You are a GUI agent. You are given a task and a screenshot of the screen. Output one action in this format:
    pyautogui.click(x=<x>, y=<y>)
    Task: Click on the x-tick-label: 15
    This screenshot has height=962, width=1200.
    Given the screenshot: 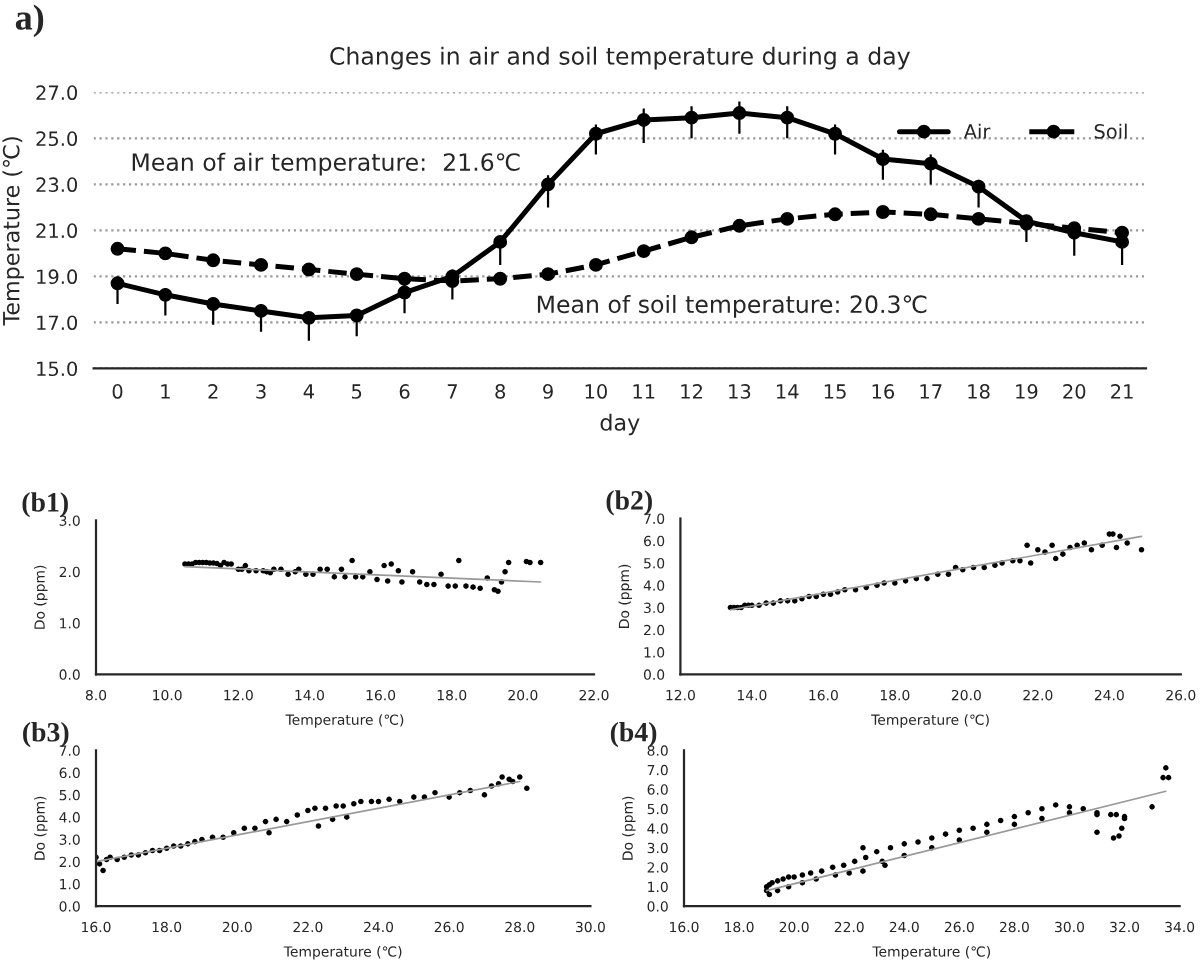 What is the action you would take?
    pyautogui.click(x=835, y=391)
    